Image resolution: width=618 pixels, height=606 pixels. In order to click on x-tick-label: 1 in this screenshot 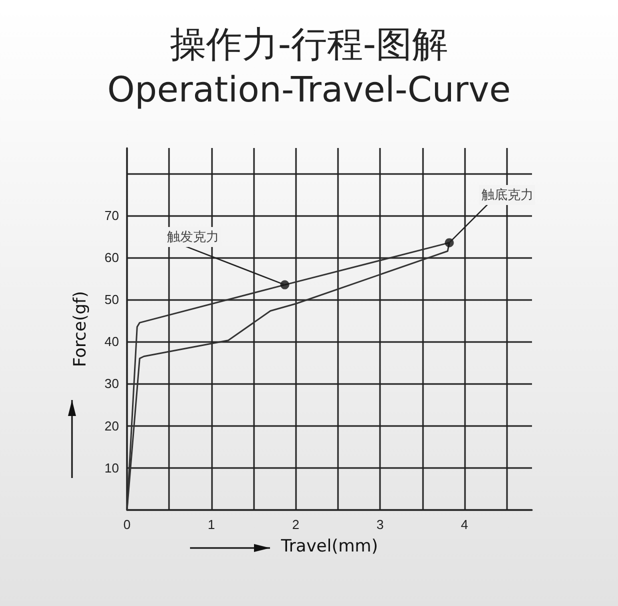, I will do `click(211, 524)`.